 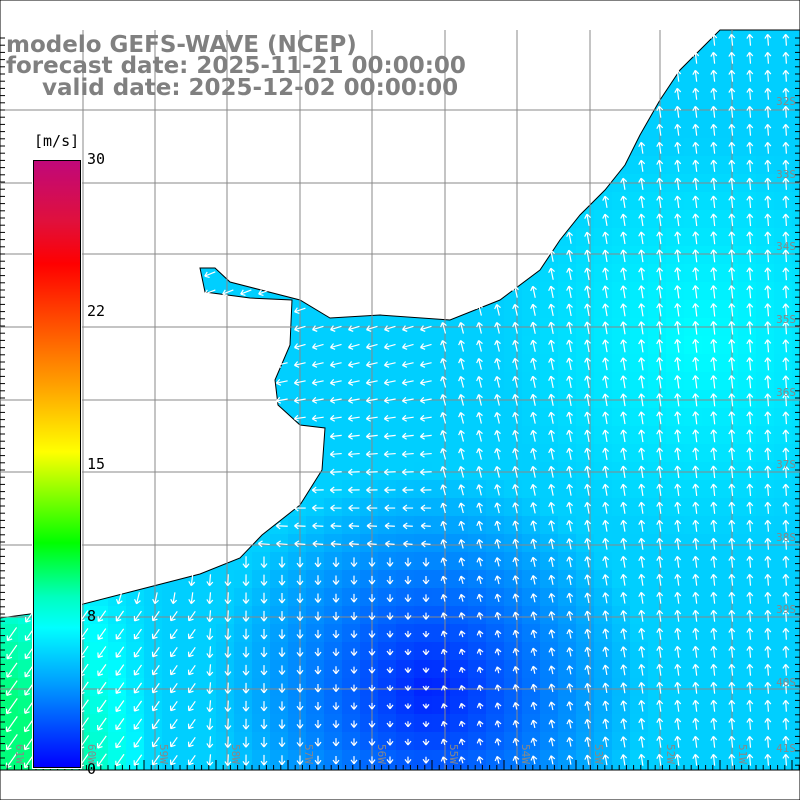 What do you see at coordinates (786, 174) in the screenshot?
I see `lat-label: 33S` at bounding box center [786, 174].